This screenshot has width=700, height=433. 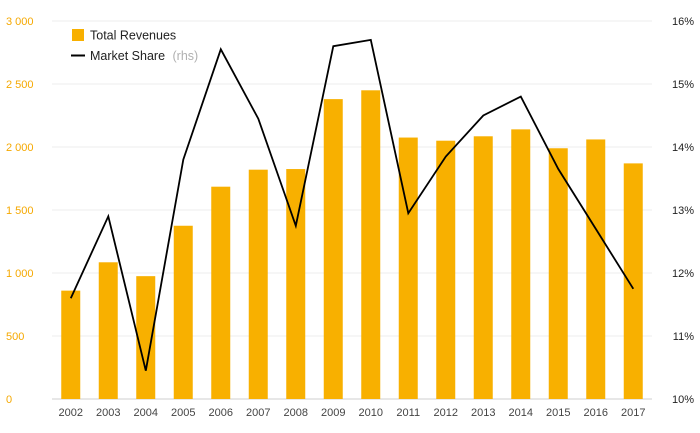 I want to click on left-tick-label: 0, so click(x=9, y=400).